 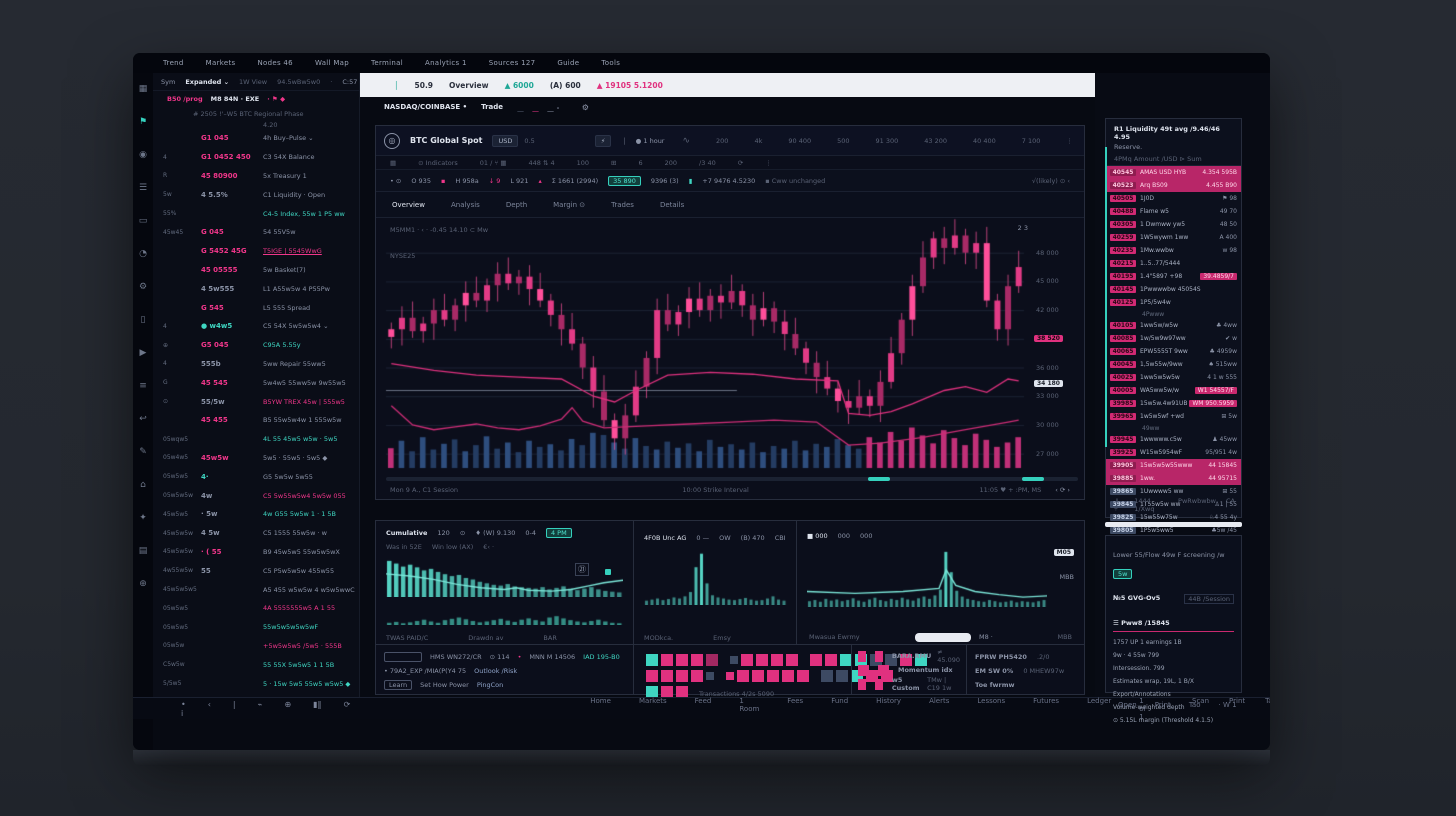 I want to click on watchlist-row: ⊙ 55/5w B5YW TREX 45w | 555w5, so click(x=256, y=401).